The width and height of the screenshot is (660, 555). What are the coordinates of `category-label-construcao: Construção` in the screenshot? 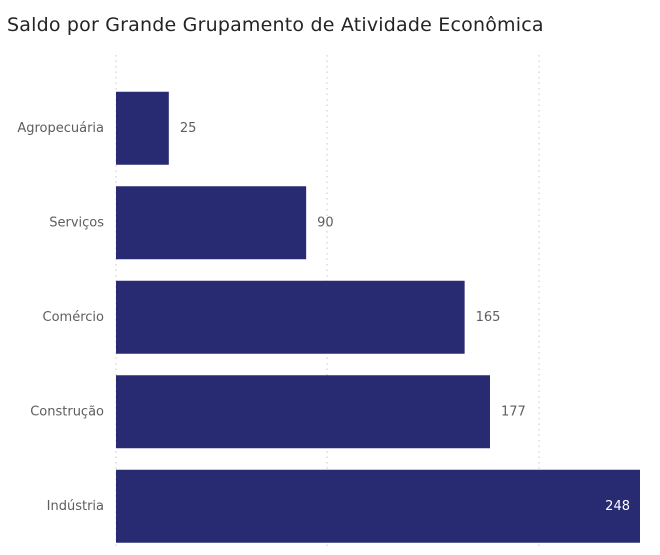 It's located at (67, 411).